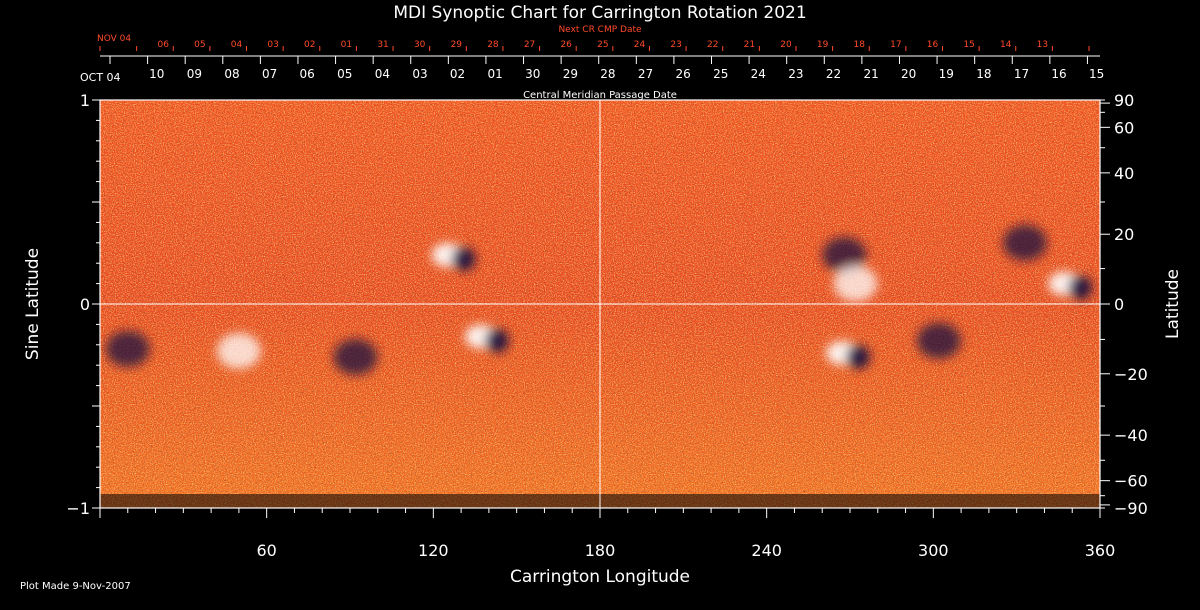 The height and width of the screenshot is (610, 1200). Describe the element at coordinates (682, 74) in the screenshot. I see `cmp-date-label: 26` at that location.